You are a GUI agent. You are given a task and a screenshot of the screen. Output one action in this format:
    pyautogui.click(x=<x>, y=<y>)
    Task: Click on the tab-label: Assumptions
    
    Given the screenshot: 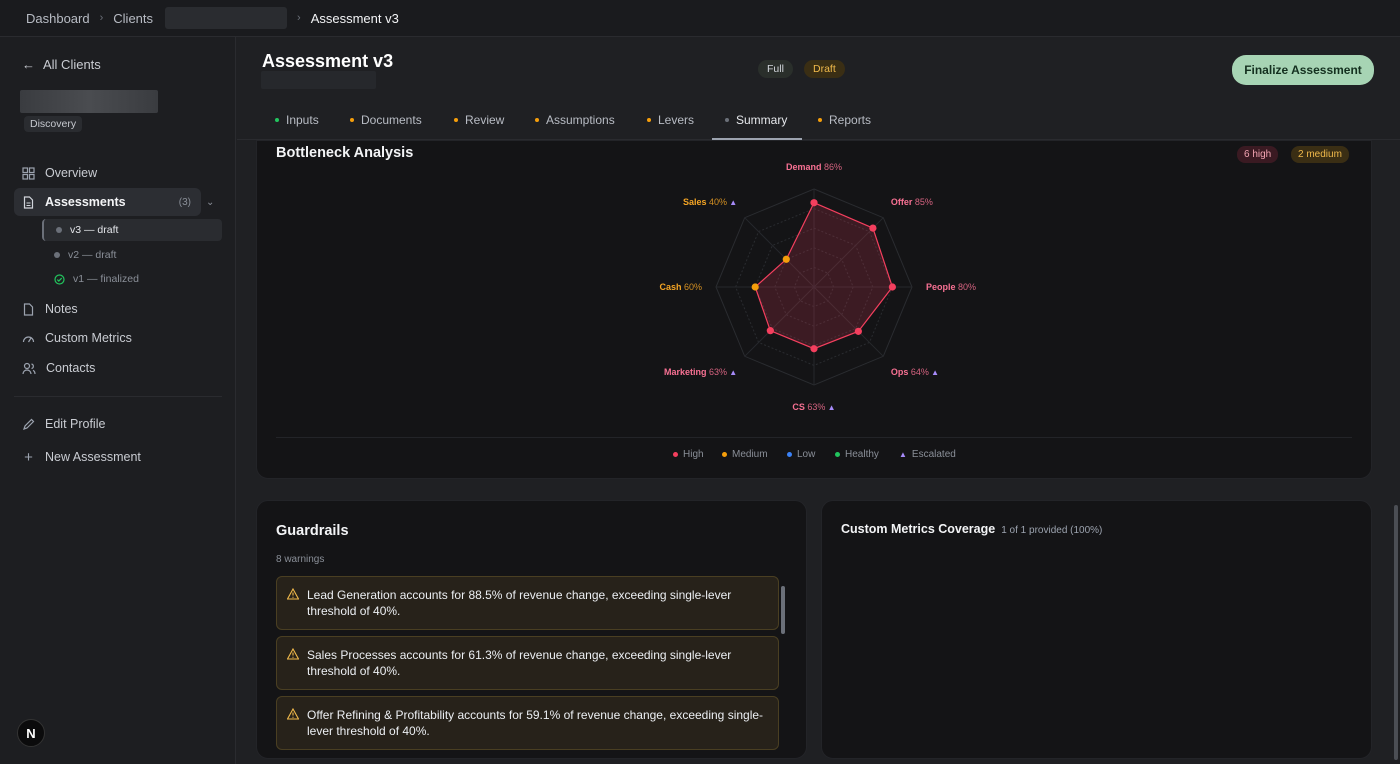 What is the action you would take?
    pyautogui.click(x=580, y=120)
    